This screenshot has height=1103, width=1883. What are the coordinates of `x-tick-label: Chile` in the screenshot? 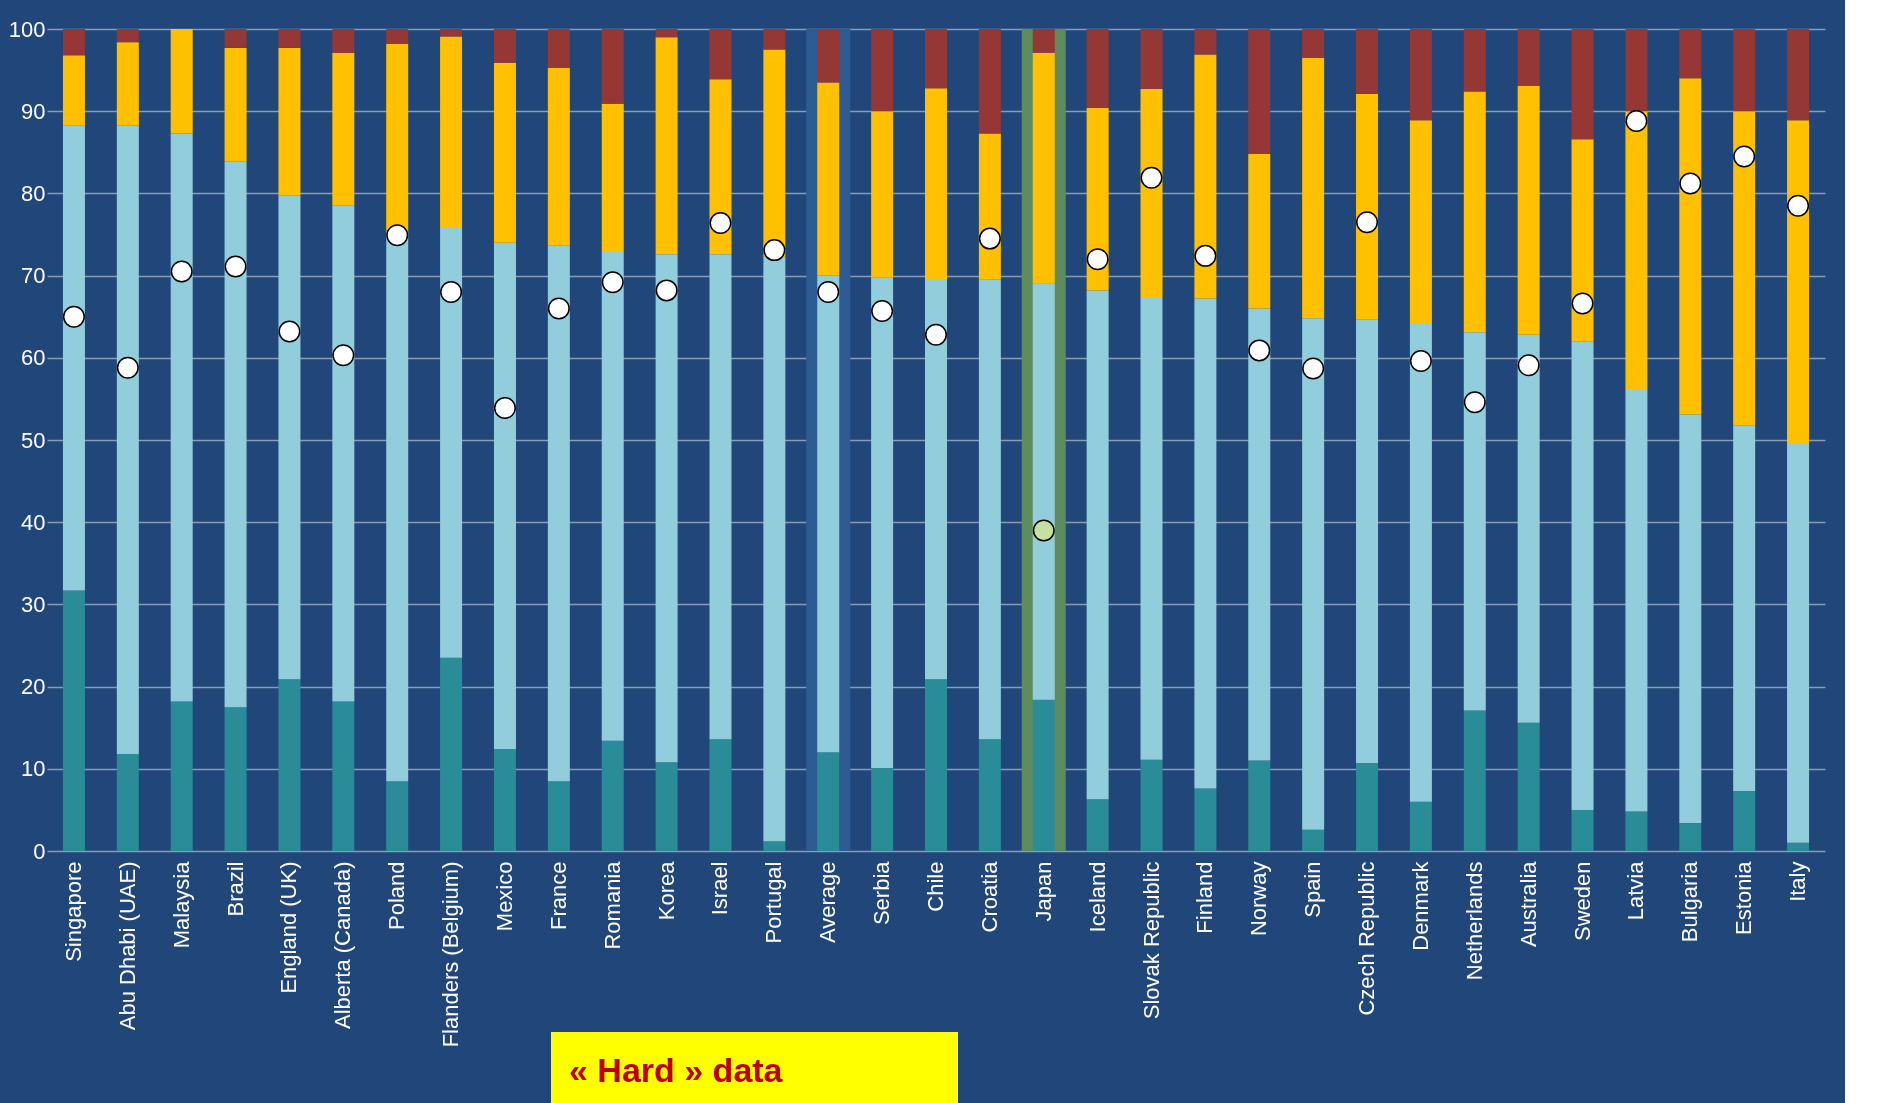 It's located at (935, 886).